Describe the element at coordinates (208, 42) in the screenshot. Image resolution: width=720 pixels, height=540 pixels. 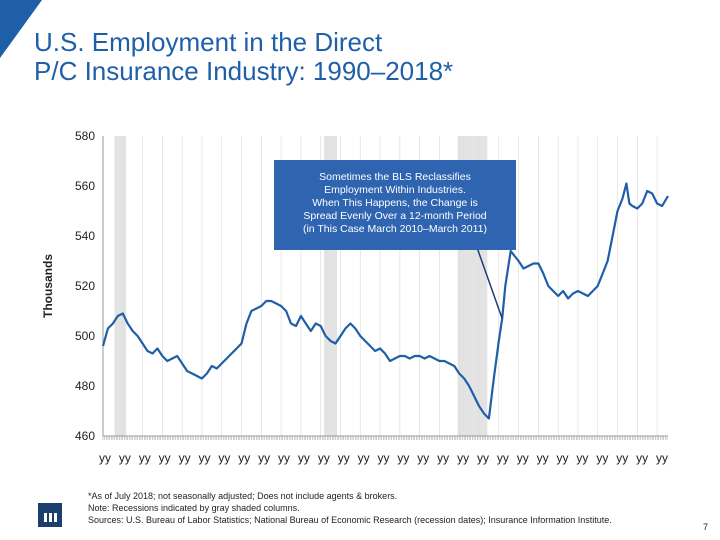
I see `title-line-1: U.S. Employment in the Direct` at that location.